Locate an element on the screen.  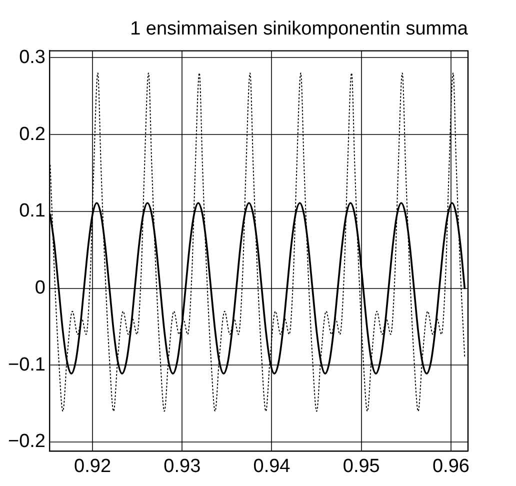
y-tick-label: −0.2 is located at coordinates (27, 441).